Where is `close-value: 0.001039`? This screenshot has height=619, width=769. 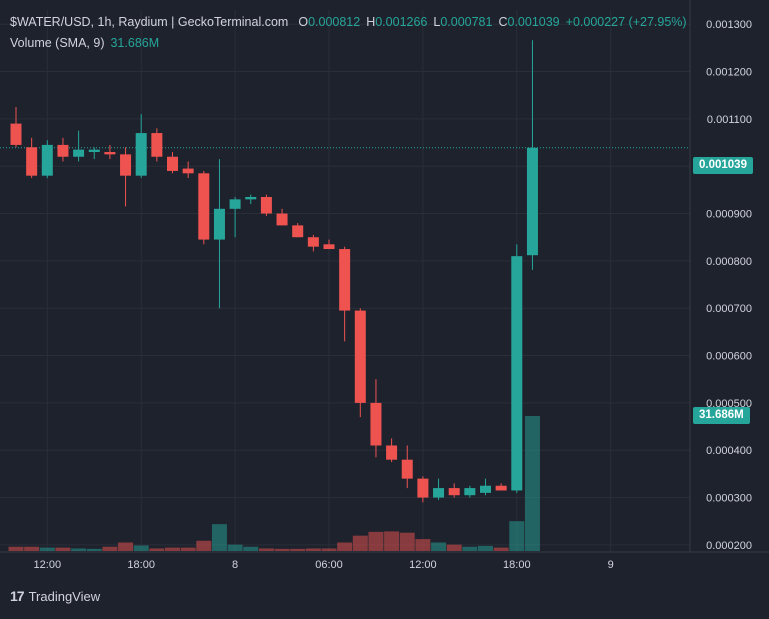
close-value: 0.001039 is located at coordinates (533, 22).